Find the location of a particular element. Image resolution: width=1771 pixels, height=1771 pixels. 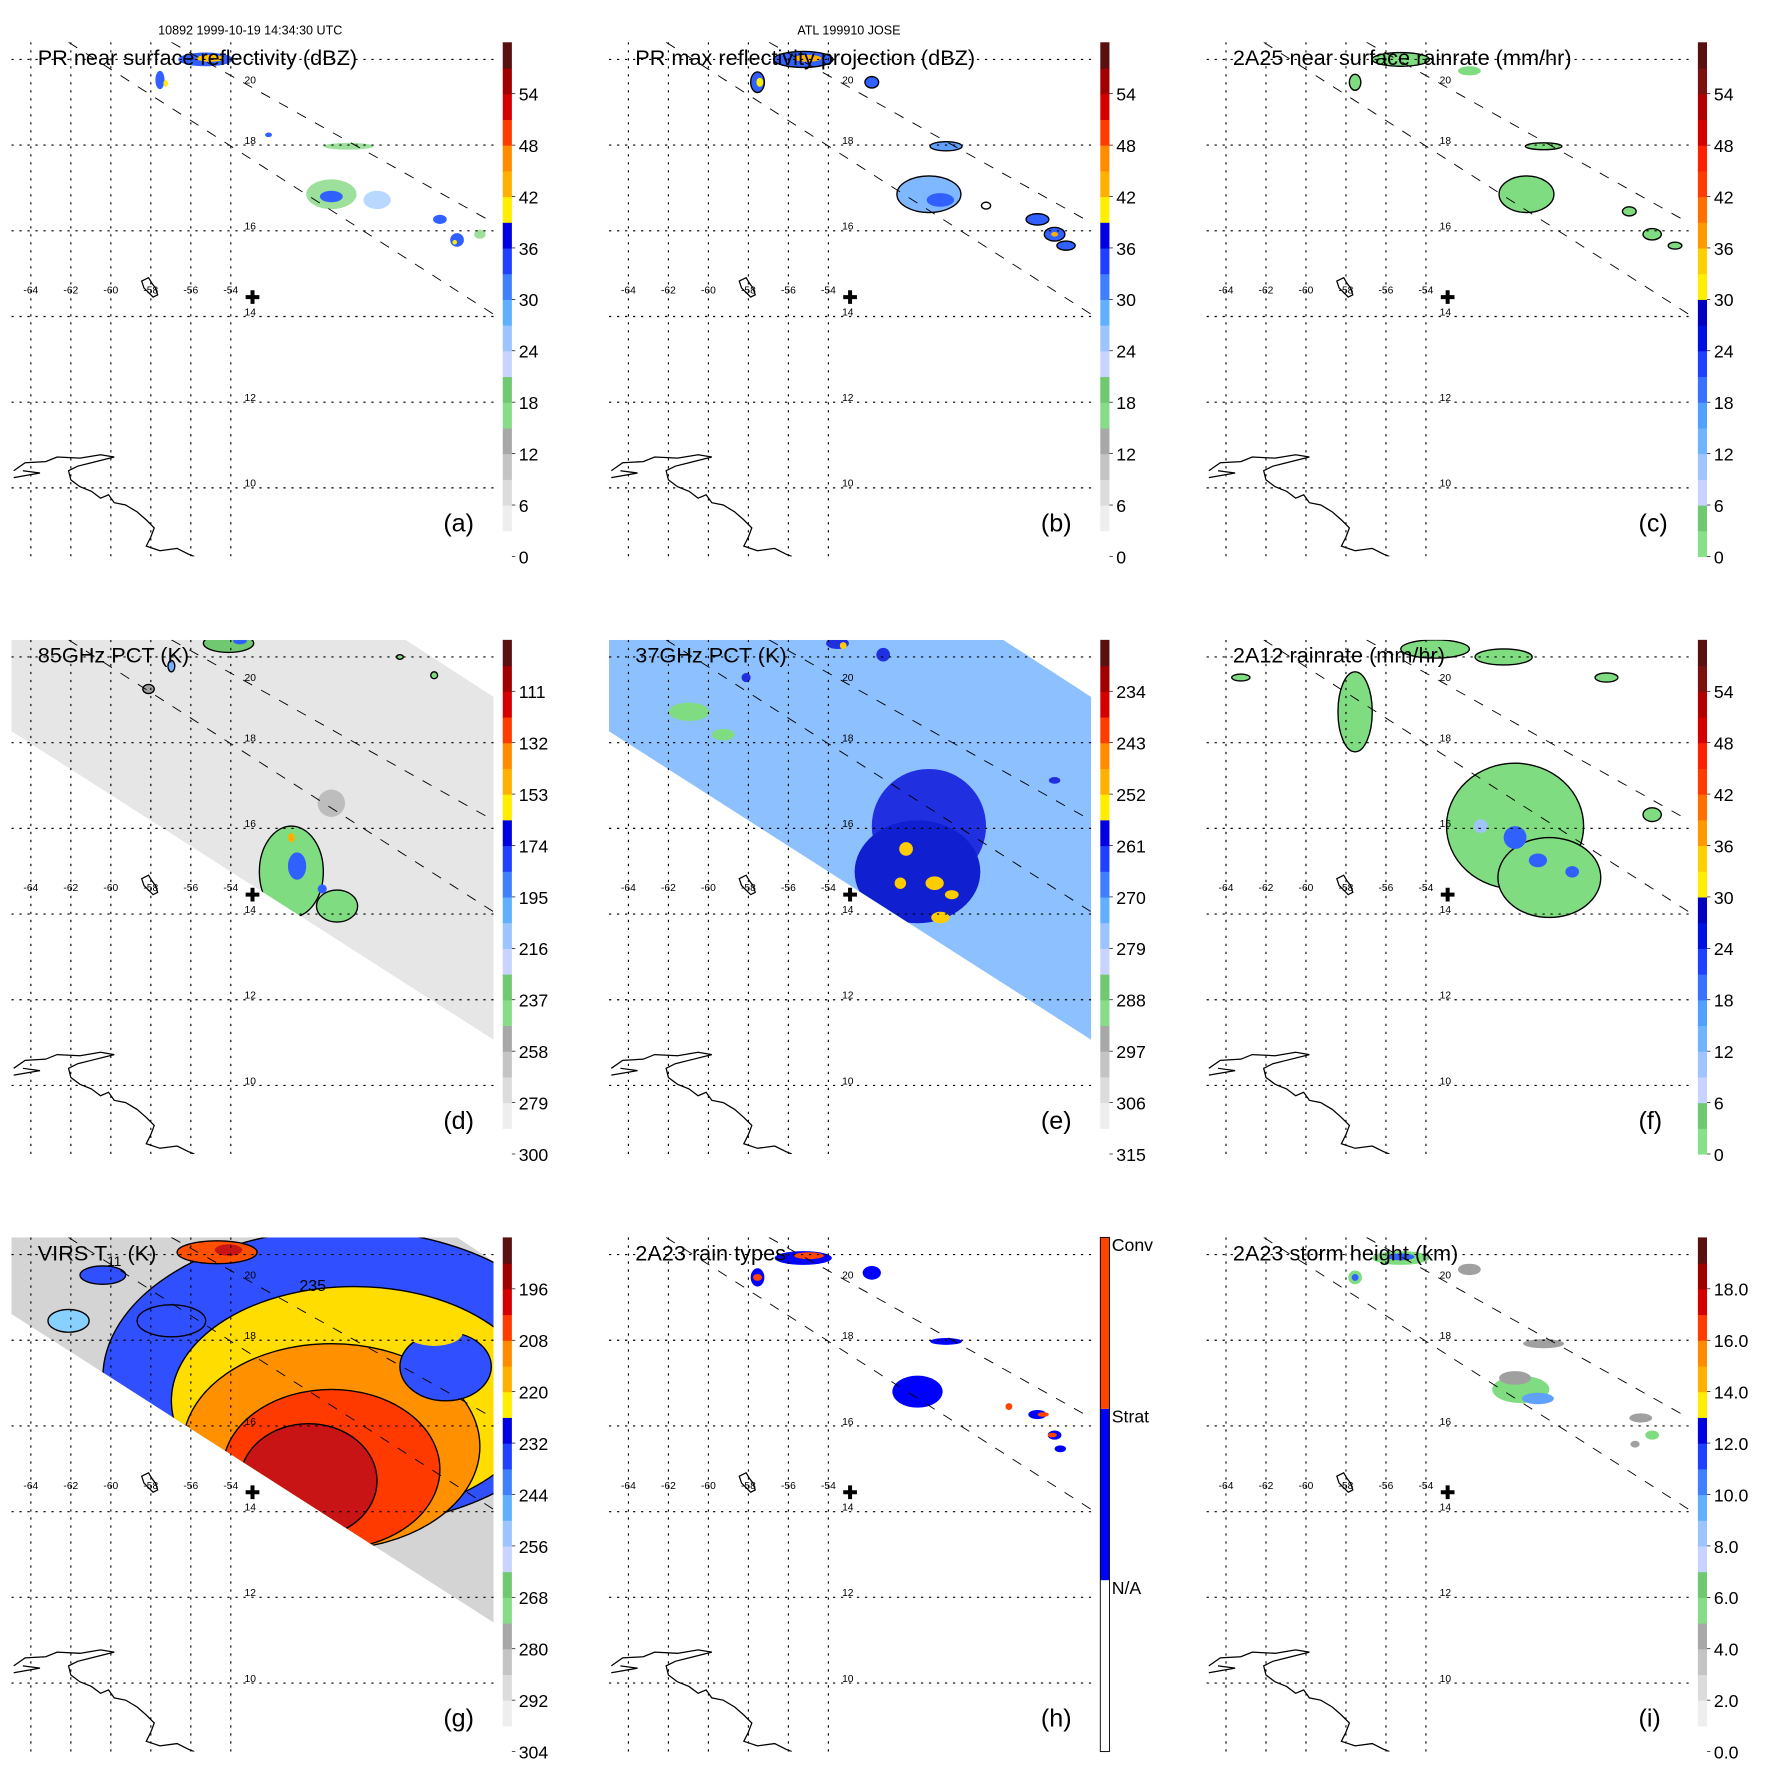

colorbar-tick-label: 132 is located at coordinates (534, 744).